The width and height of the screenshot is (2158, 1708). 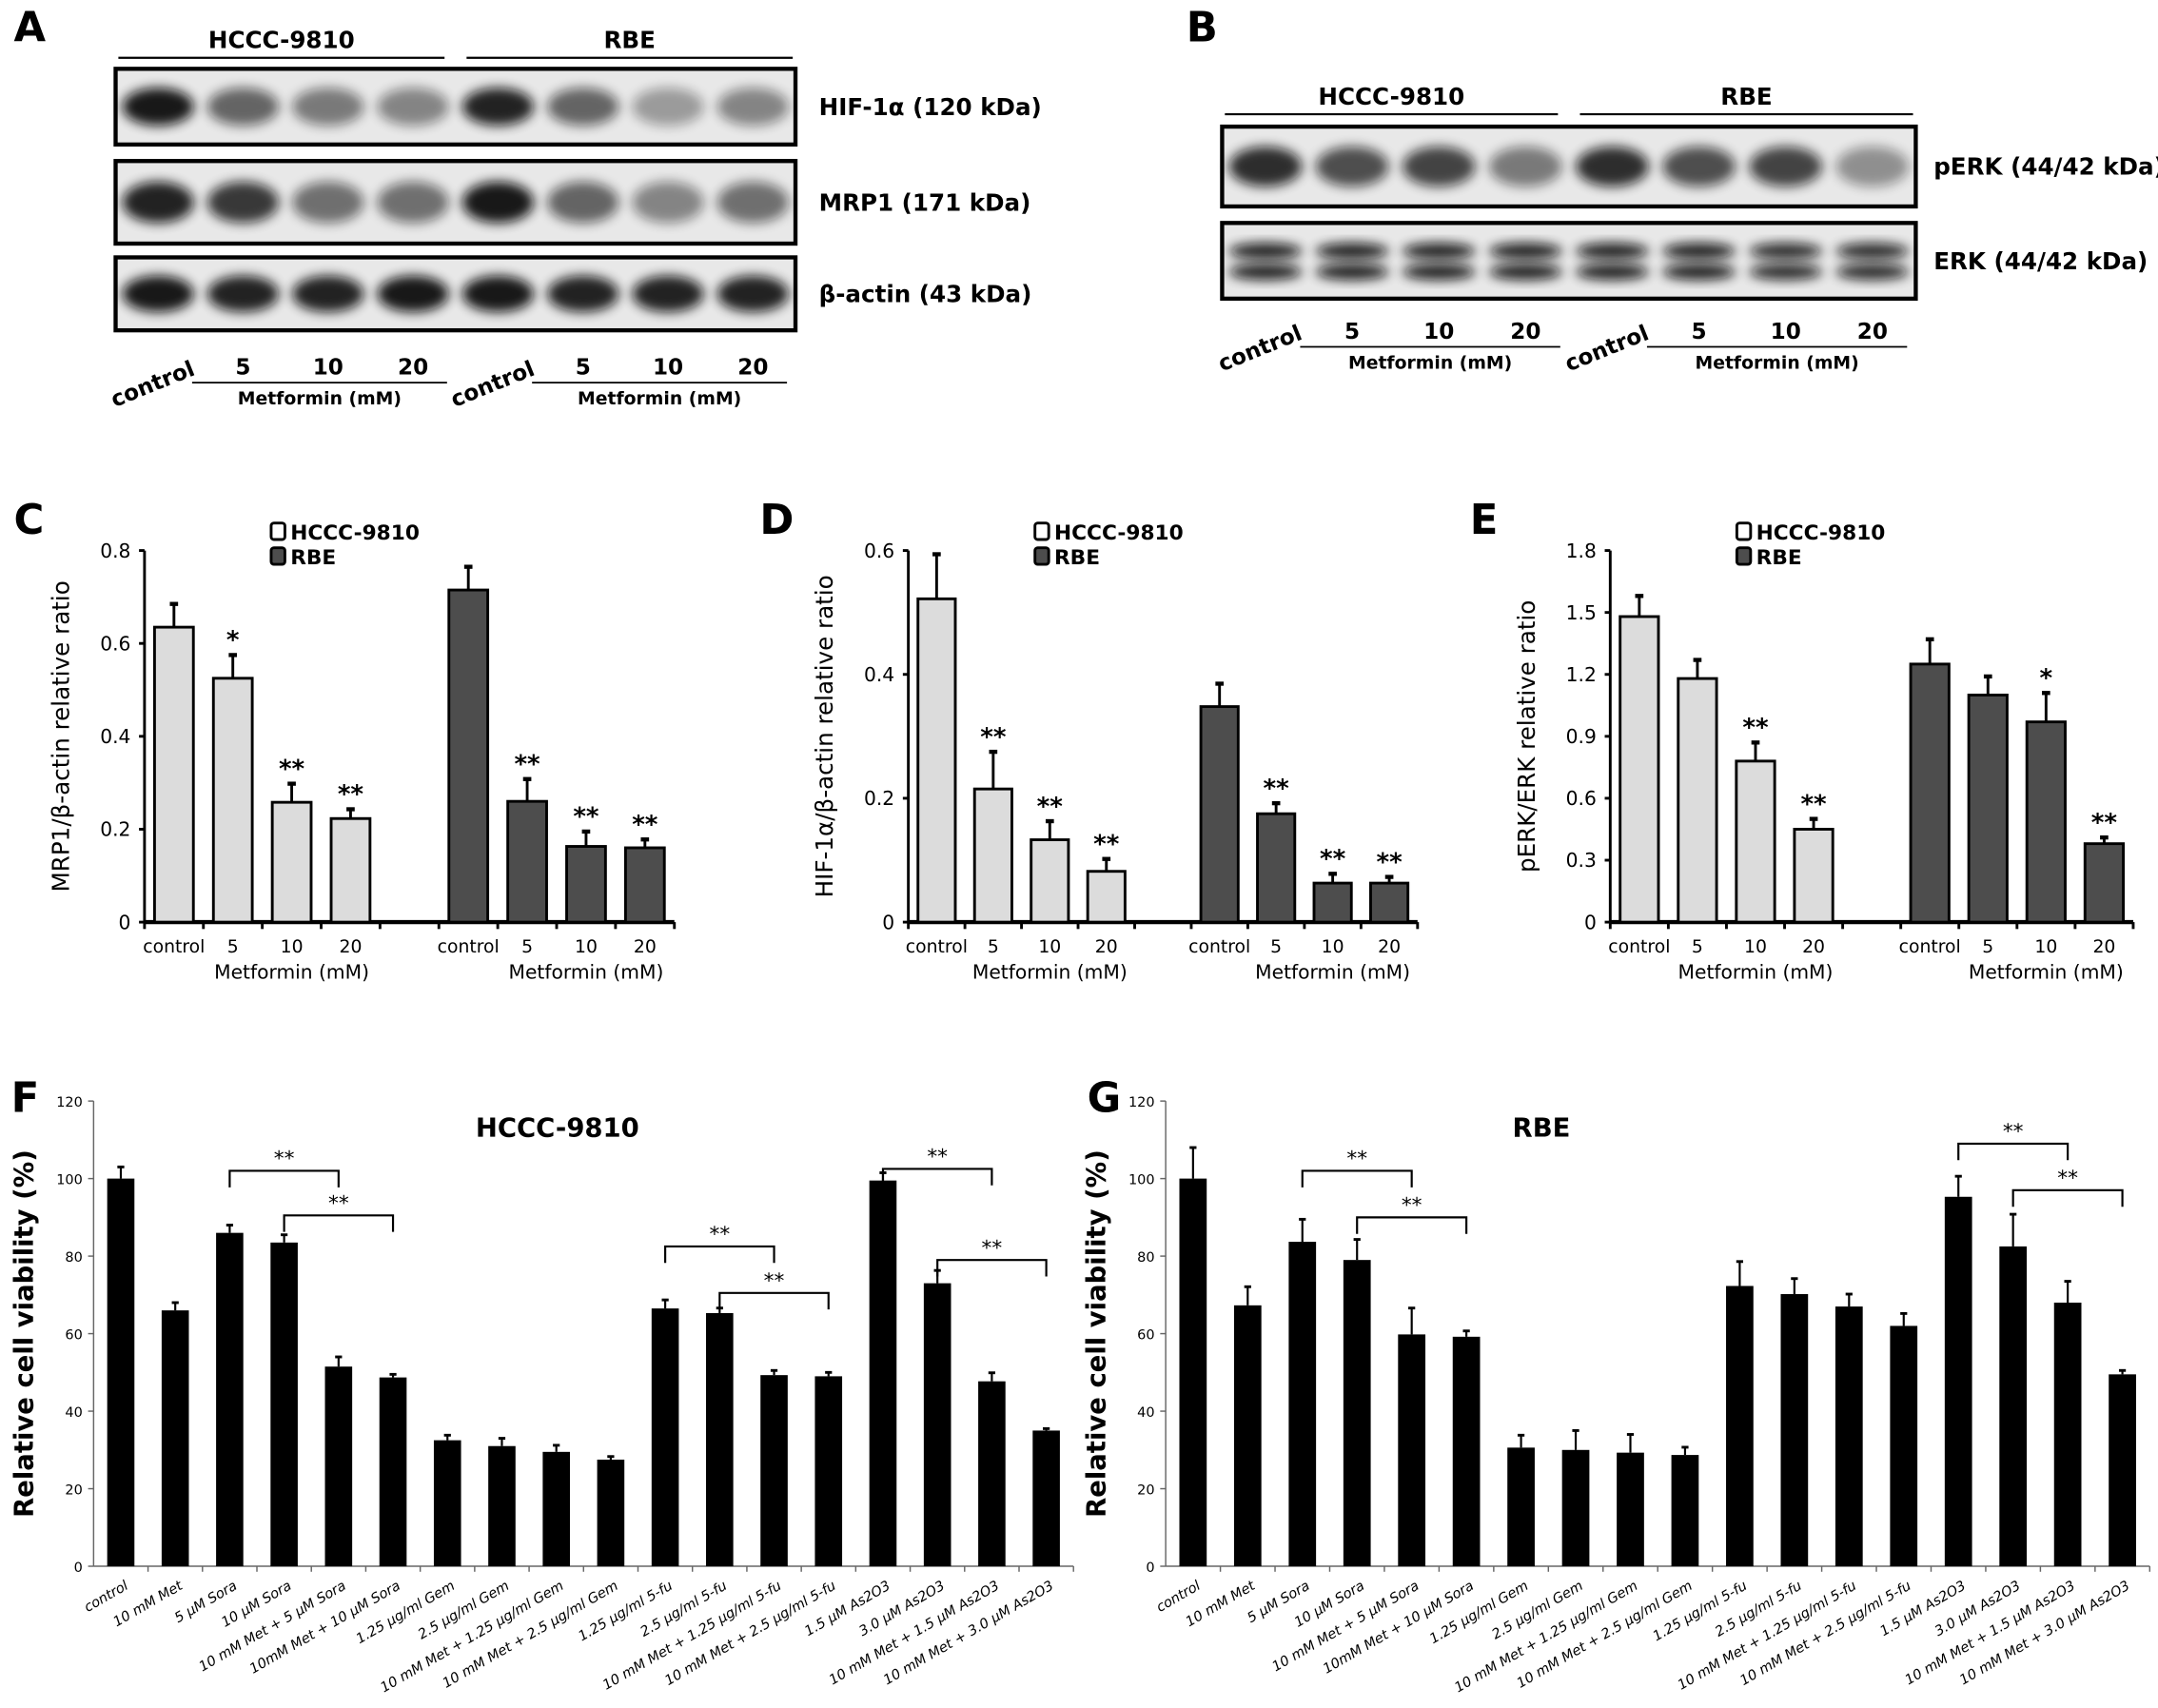 I want to click on chart-title: RBE, so click(x=1542, y=1128).